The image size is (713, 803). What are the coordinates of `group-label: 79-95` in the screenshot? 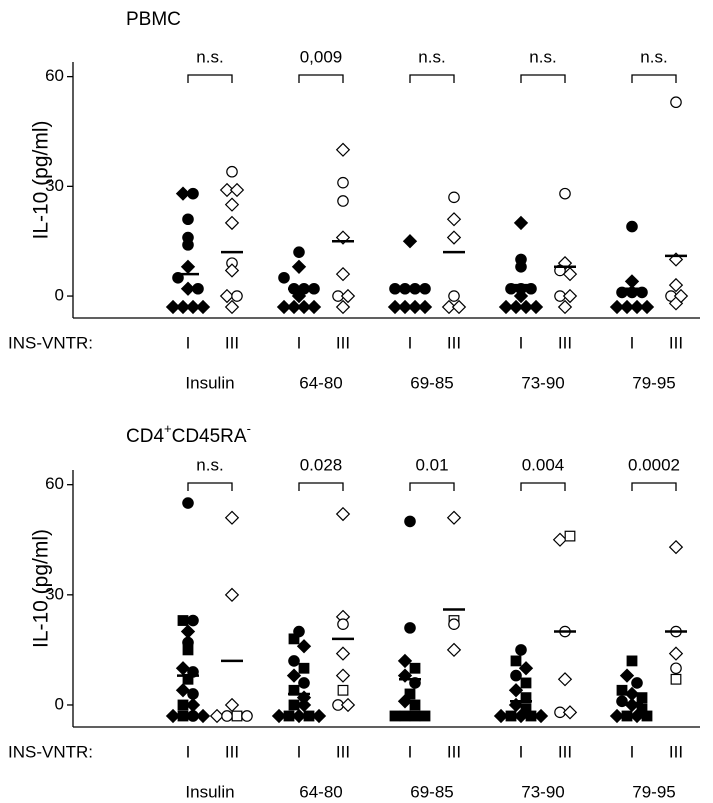 It's located at (653, 791).